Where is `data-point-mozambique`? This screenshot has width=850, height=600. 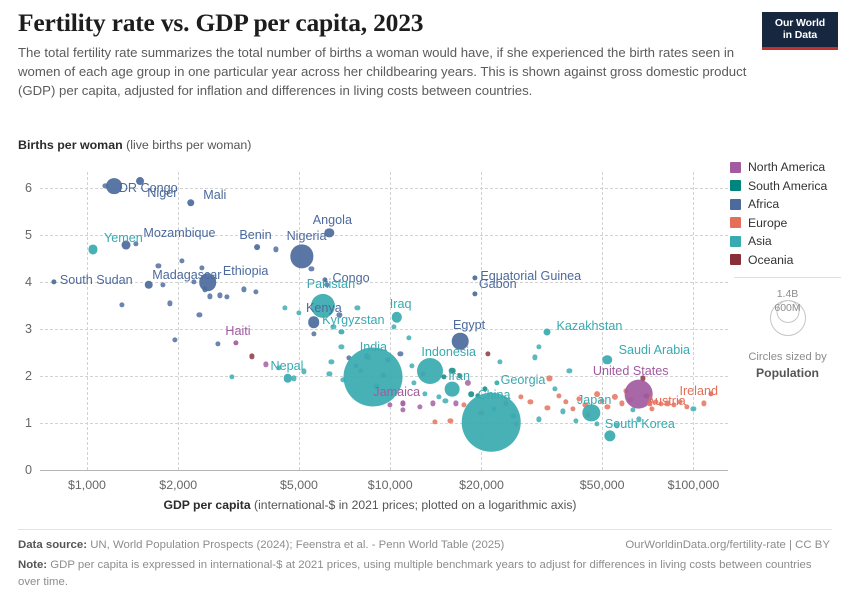
data-point-mozambique is located at coordinates (126, 245).